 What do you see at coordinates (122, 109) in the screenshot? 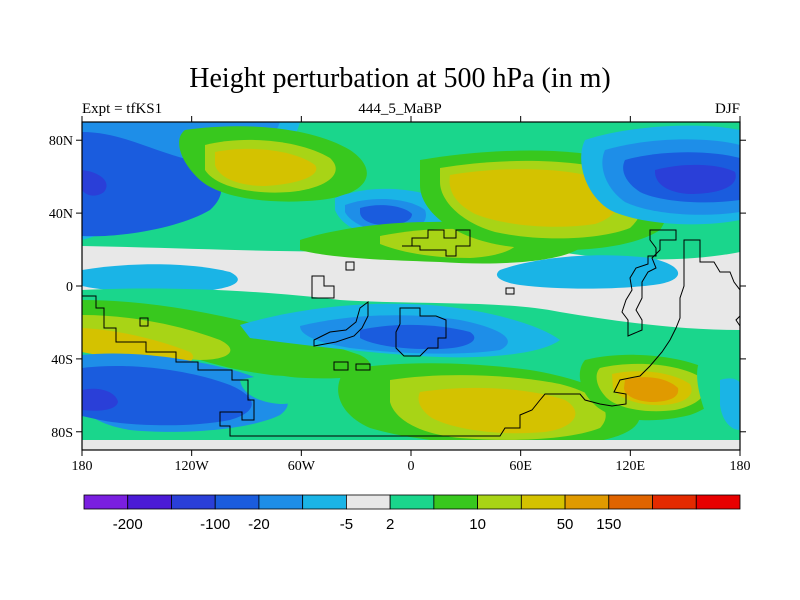
I see `experiment-label: Expt = tfKS1` at bounding box center [122, 109].